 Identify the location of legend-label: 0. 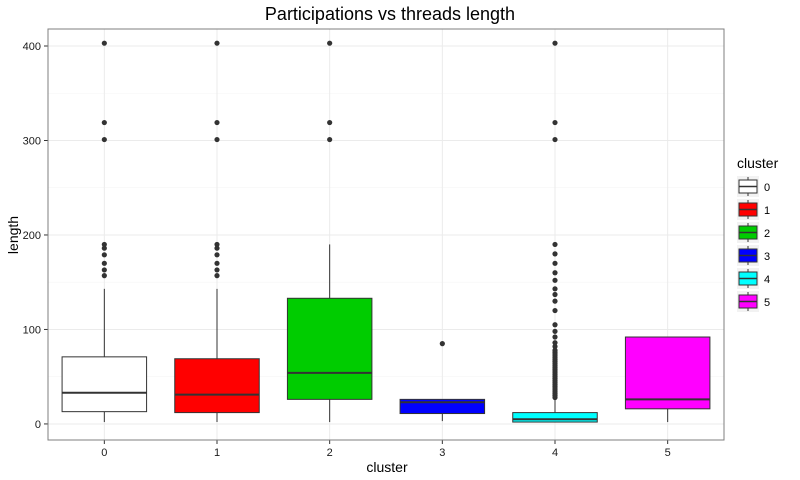
(767, 188).